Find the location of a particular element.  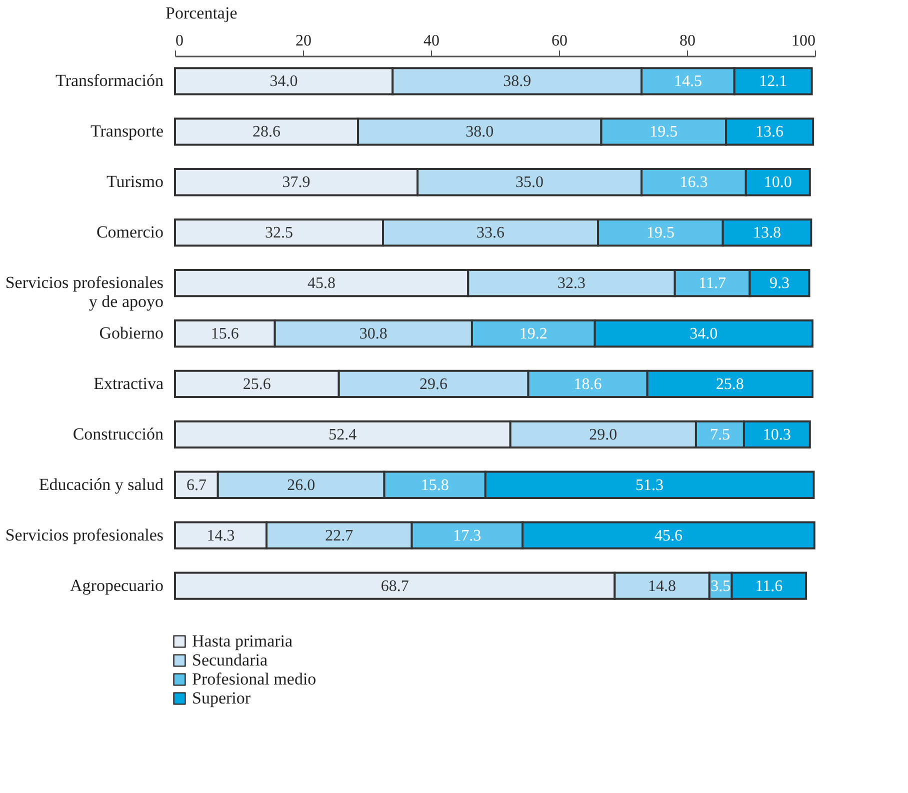

data-label: 9.3 is located at coordinates (779, 283).